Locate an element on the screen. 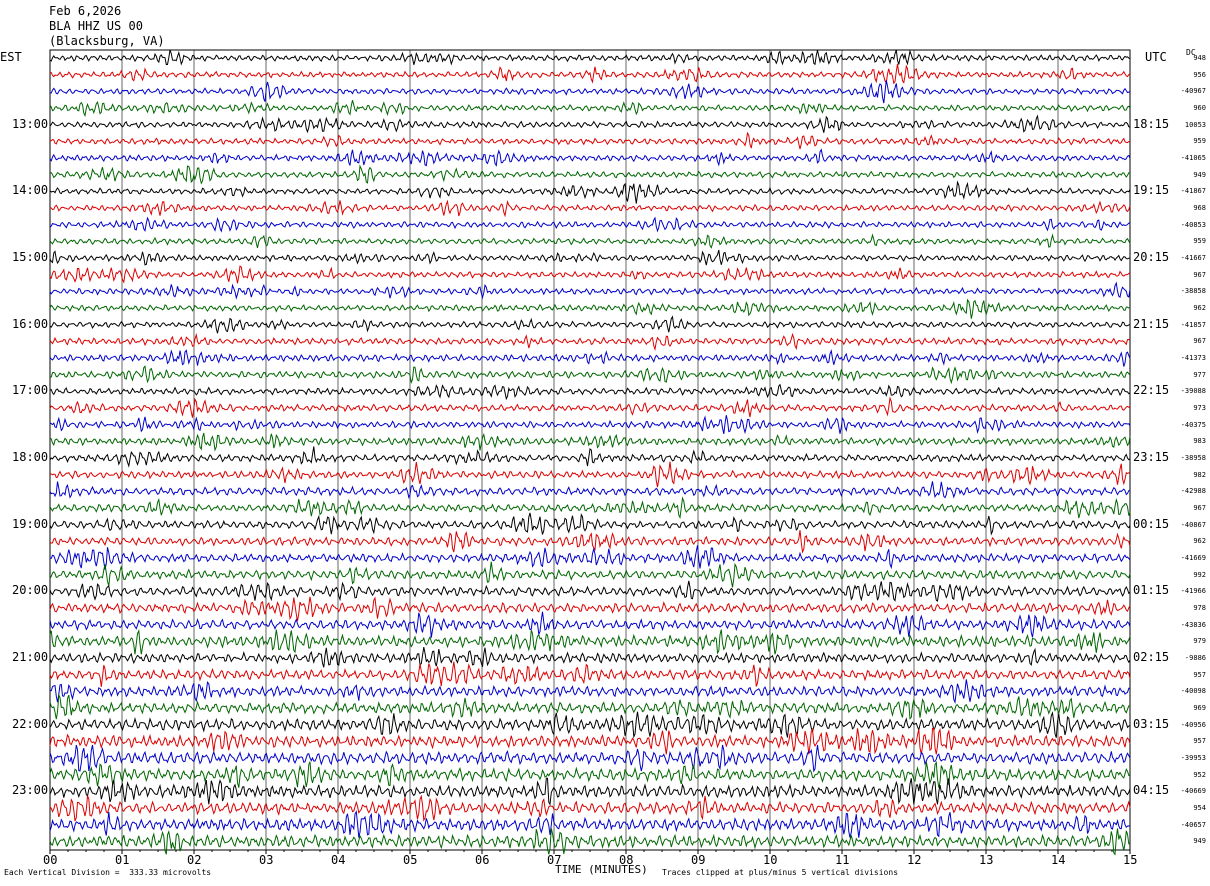 The height and width of the screenshot is (886, 1210). left-hour-label: 19:00 is located at coordinates (30, 523).